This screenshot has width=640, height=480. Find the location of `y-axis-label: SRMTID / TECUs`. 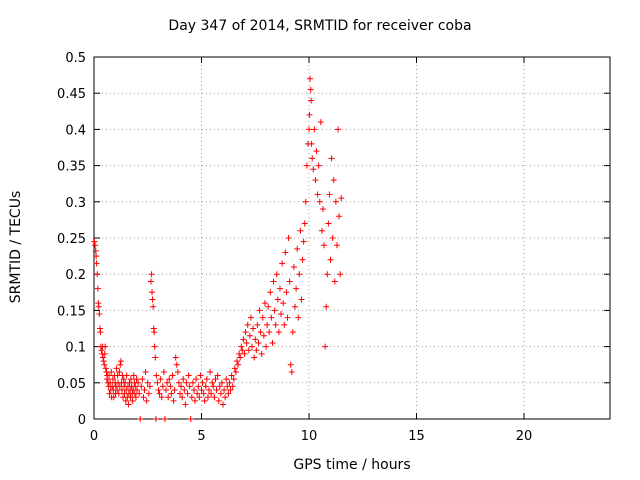

y-axis-label: SRMTID / TECUs is located at coordinates (16, 247).